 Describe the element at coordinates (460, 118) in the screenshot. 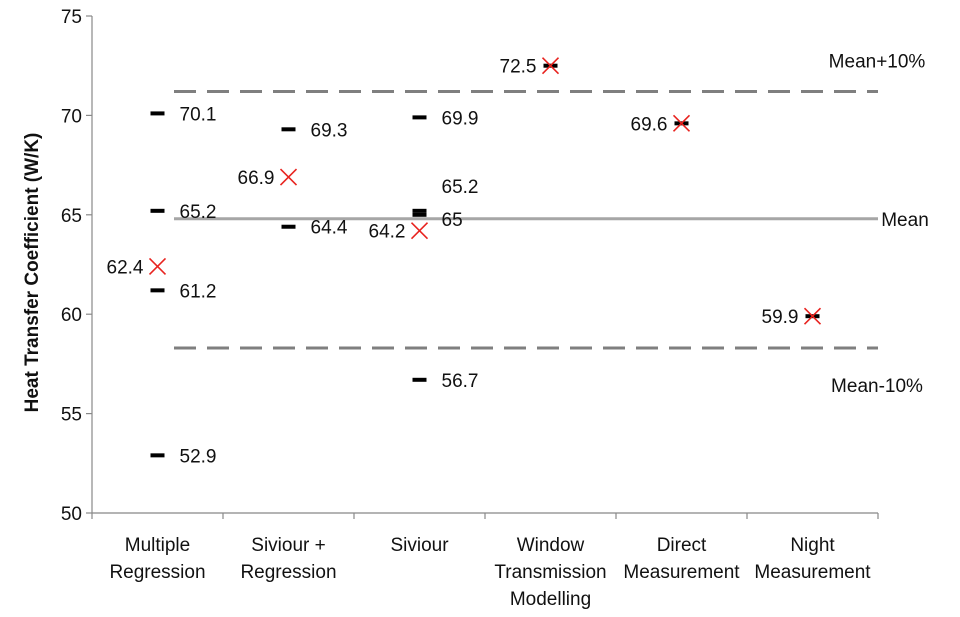

I see `data-label: 69.9` at that location.